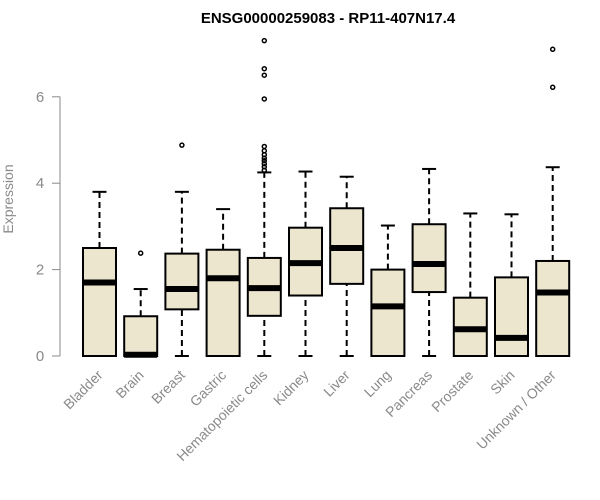 This screenshot has width=600, height=500. I want to click on box-gastric, so click(223, 282).